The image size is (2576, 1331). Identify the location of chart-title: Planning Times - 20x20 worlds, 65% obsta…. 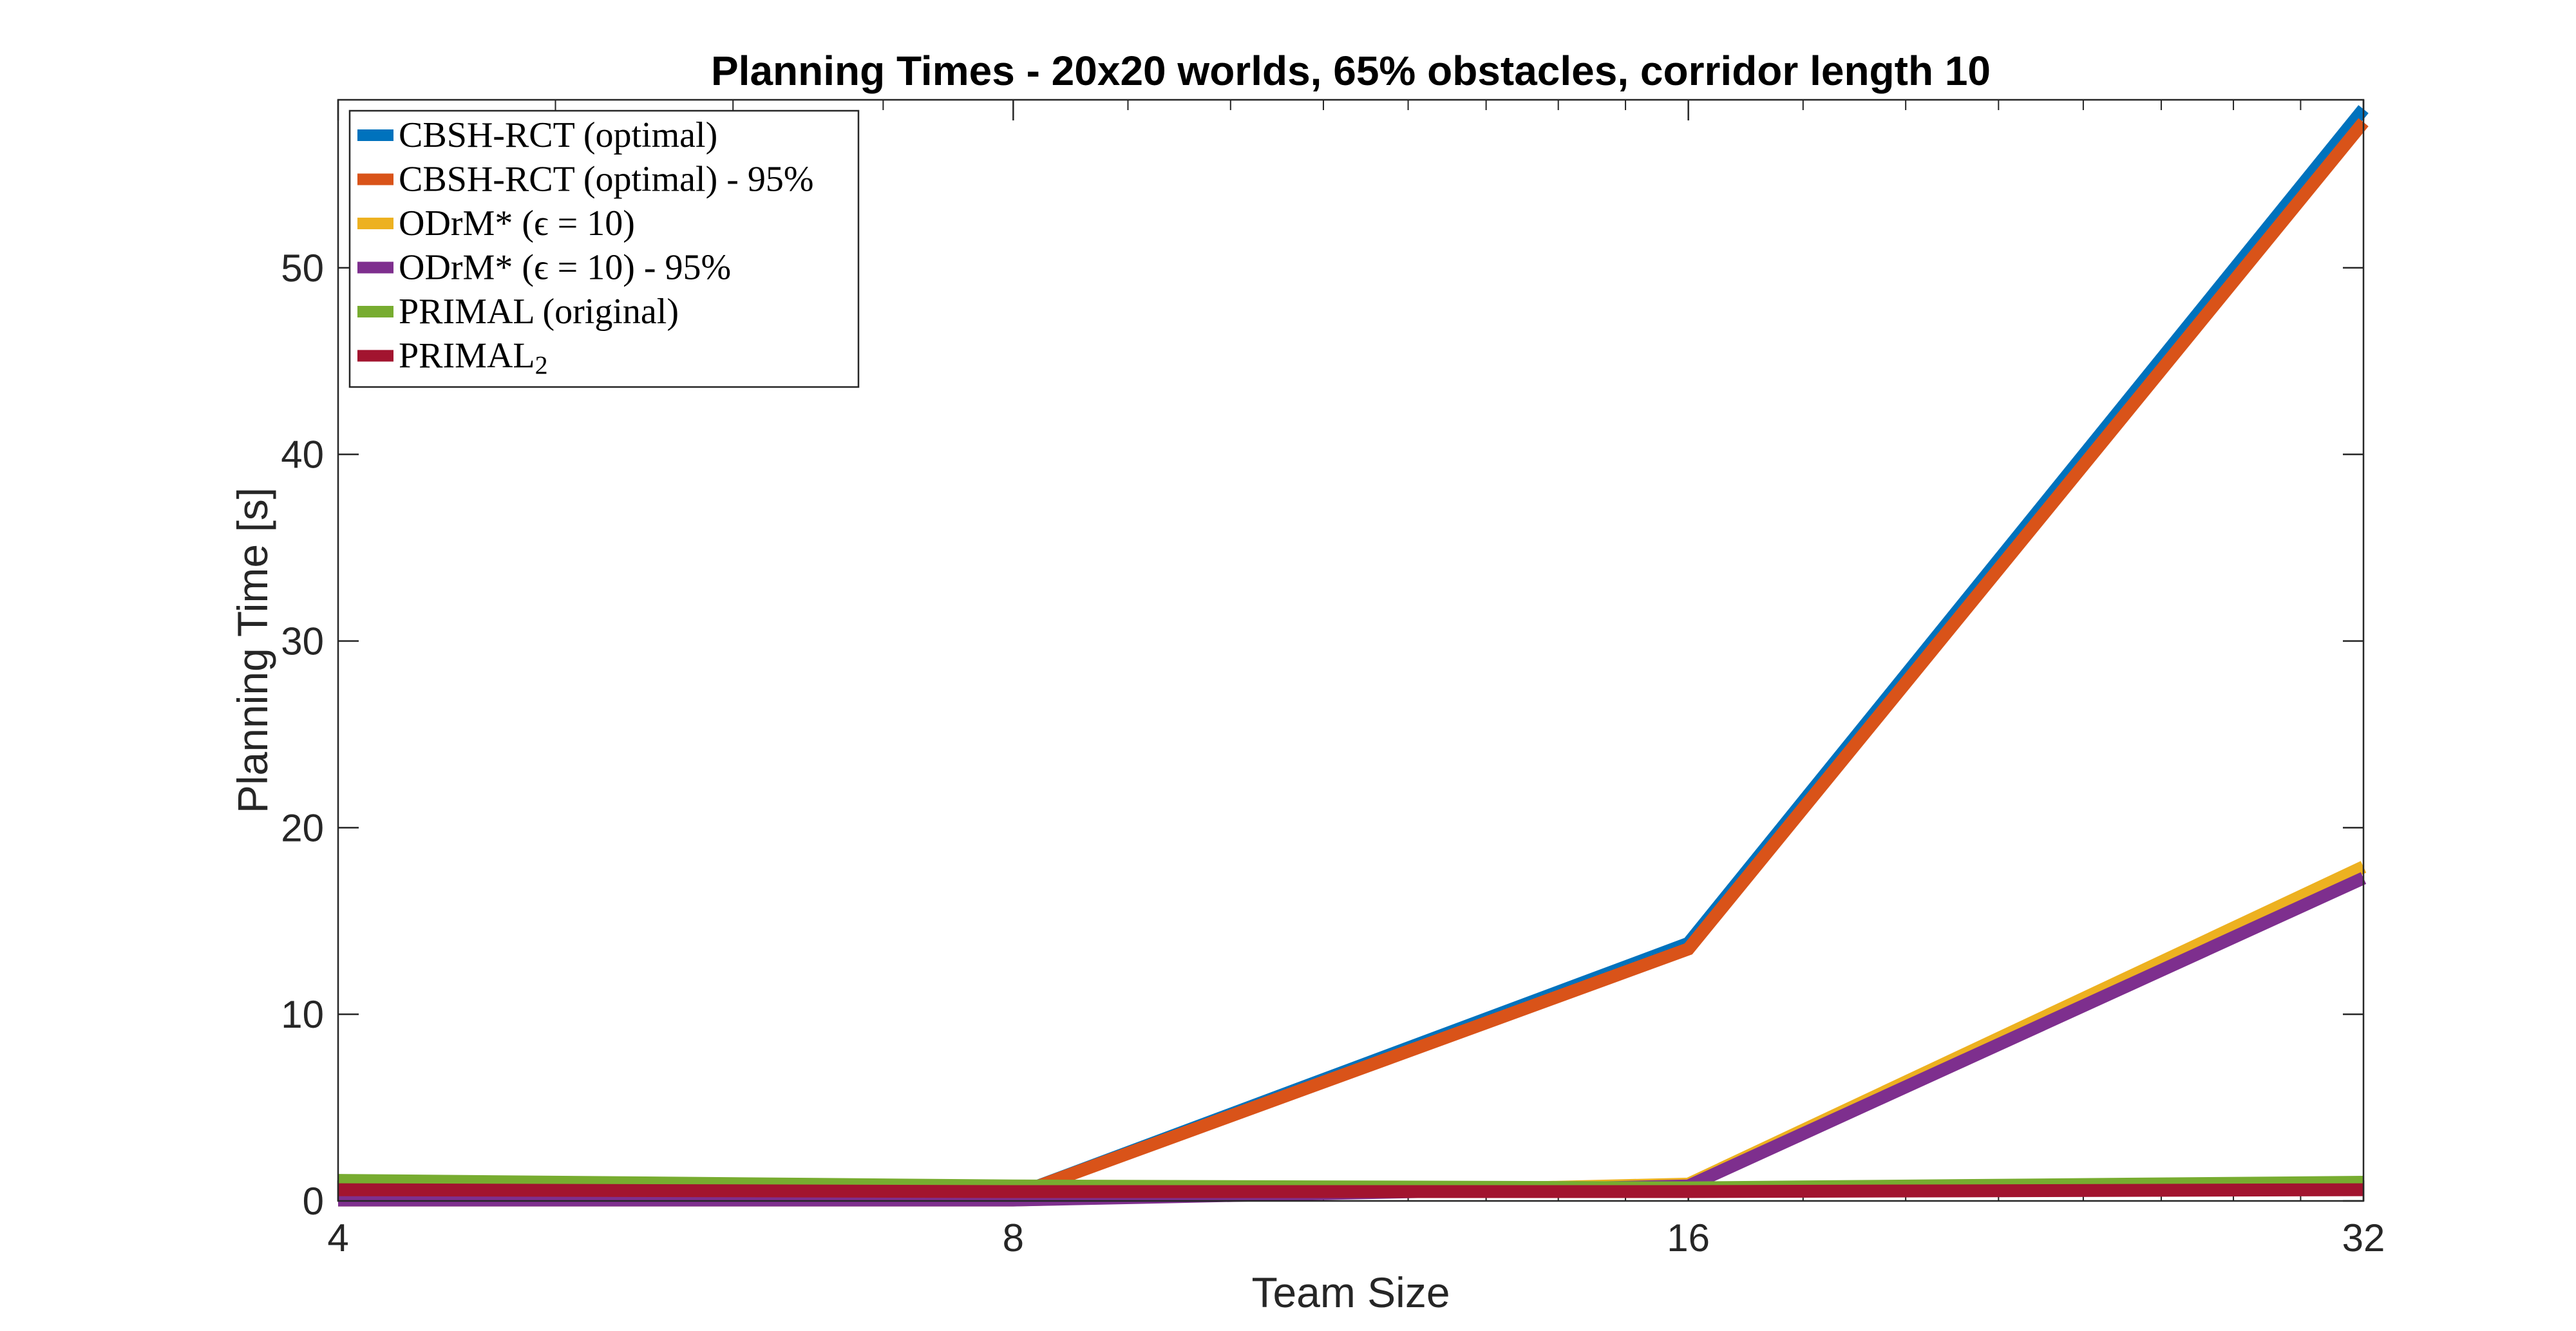
(1351, 71).